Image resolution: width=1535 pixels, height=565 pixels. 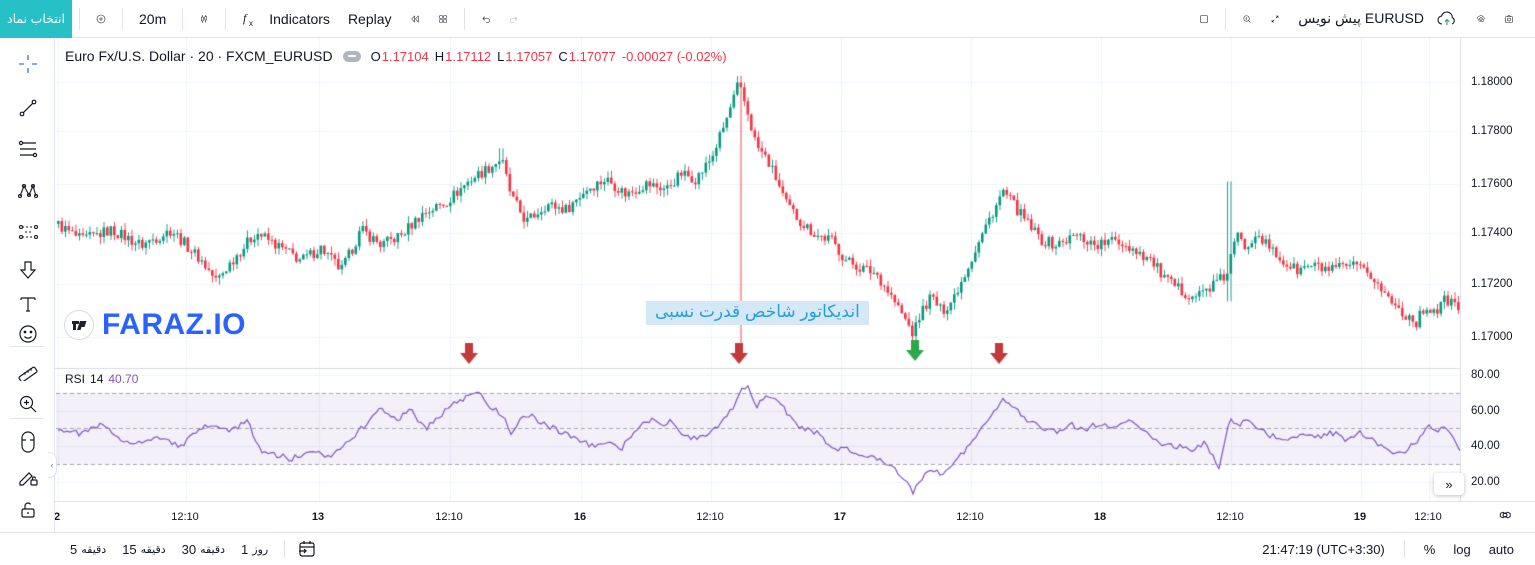 I want to click on watermark: FARAZ.IO, so click(x=155, y=325).